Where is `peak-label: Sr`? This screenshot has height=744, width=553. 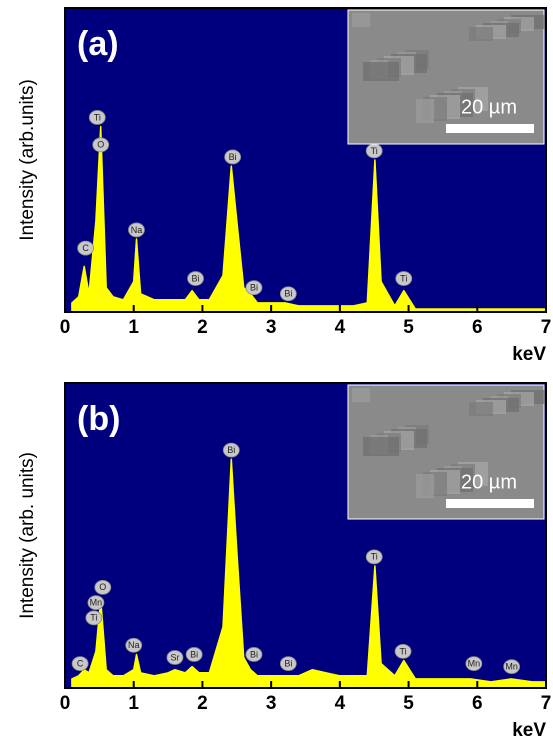
peak-label: Sr is located at coordinates (174, 657).